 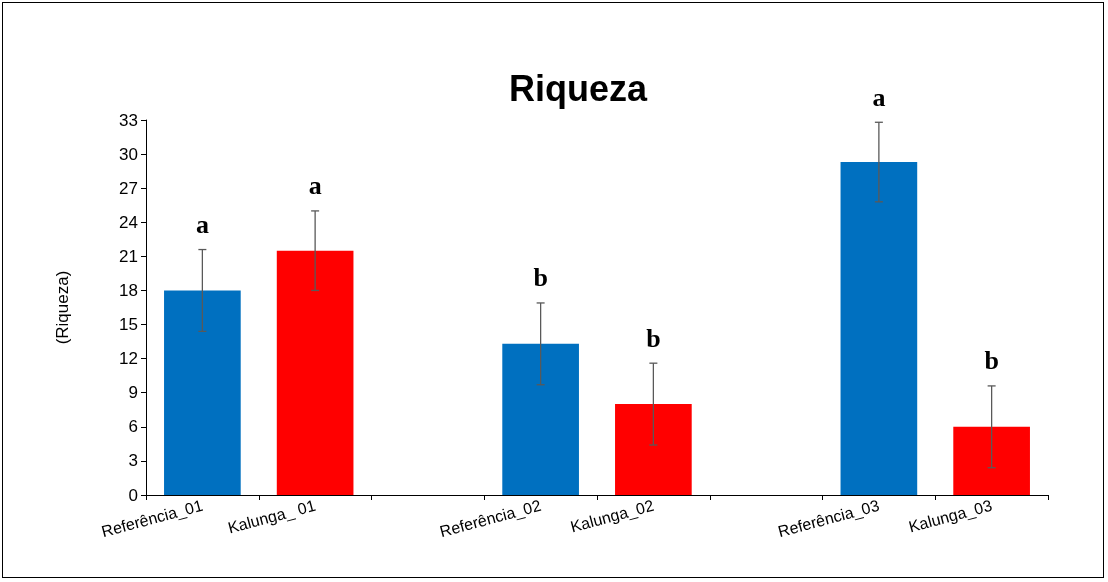 What do you see at coordinates (133, 393) in the screenshot?
I see `y-tick-label: 9` at bounding box center [133, 393].